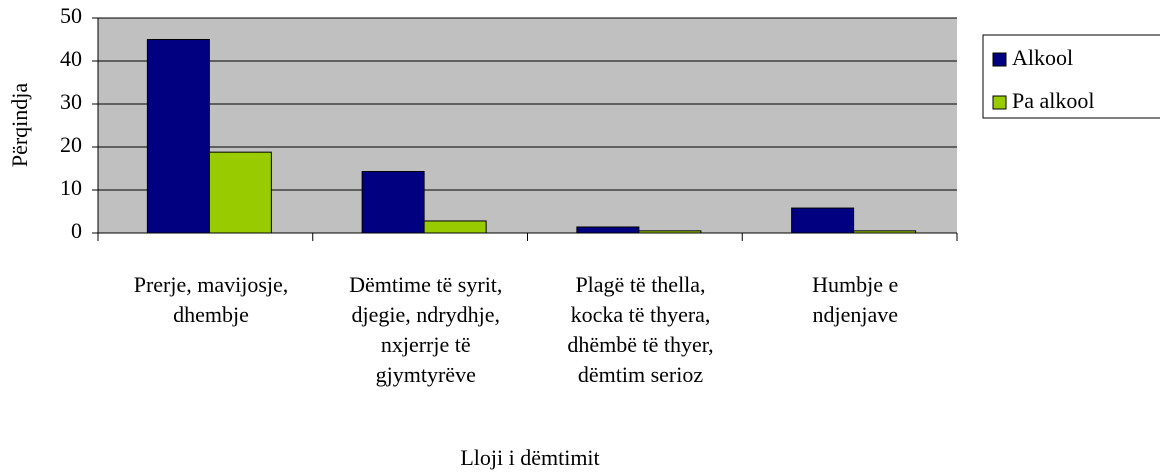 The height and width of the screenshot is (473, 1160). What do you see at coordinates (71, 187) in the screenshot?
I see `y-tick-label: 10` at bounding box center [71, 187].